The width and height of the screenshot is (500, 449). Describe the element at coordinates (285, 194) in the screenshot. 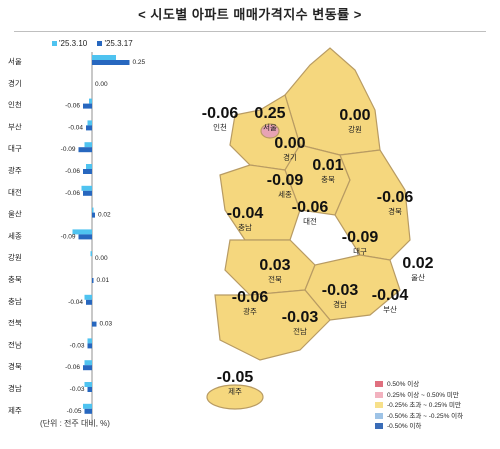

I see `map-region-name: 세종` at that location.